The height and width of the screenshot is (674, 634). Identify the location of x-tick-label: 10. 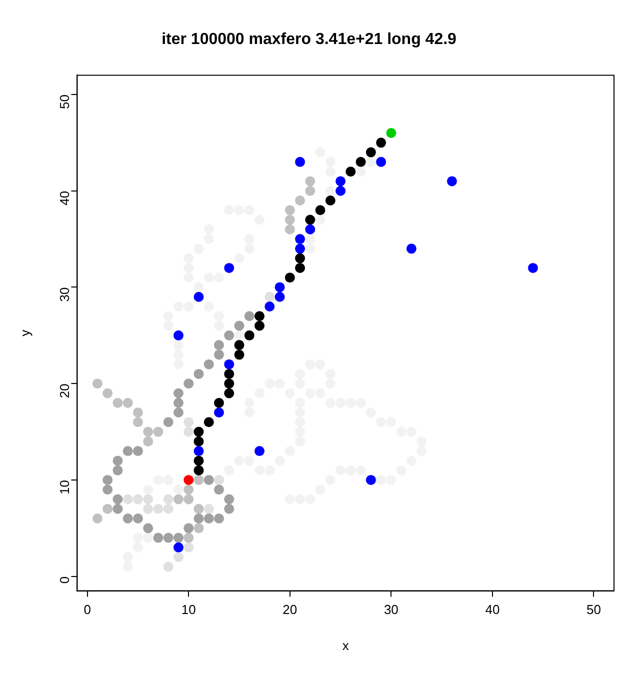
(188, 610).